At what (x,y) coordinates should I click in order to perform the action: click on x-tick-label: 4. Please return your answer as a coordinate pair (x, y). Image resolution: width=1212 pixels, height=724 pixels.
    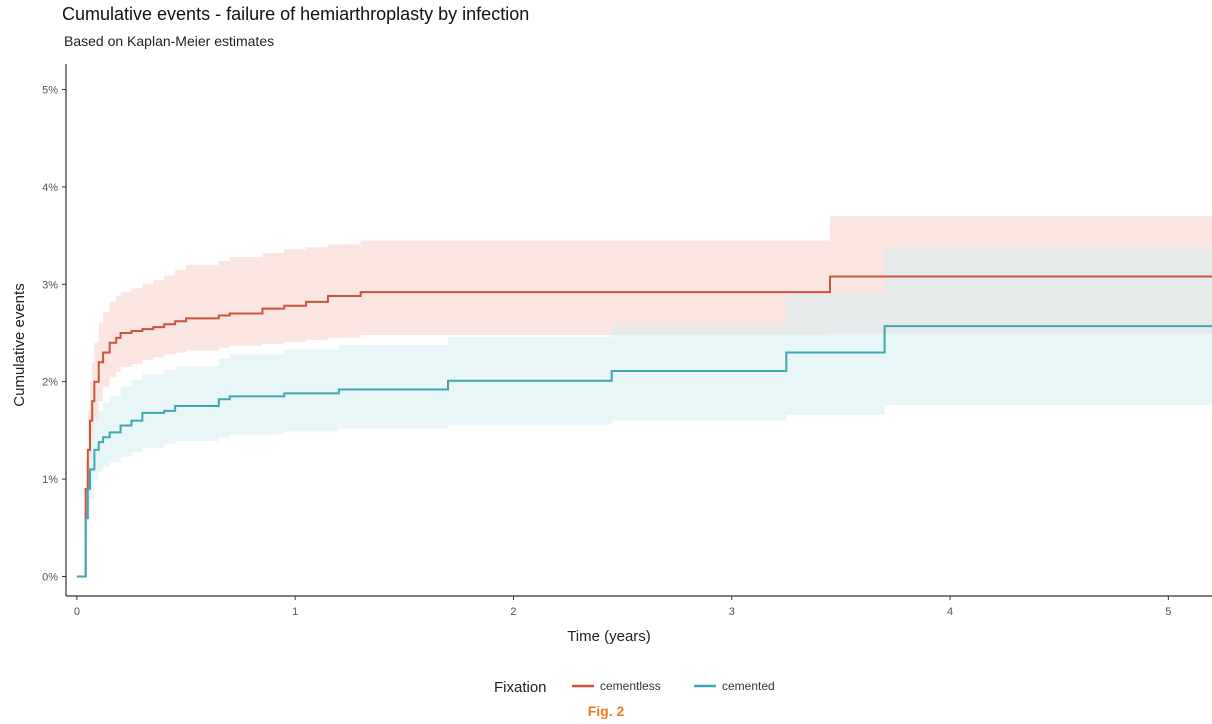
    Looking at the image, I should click on (950, 612).